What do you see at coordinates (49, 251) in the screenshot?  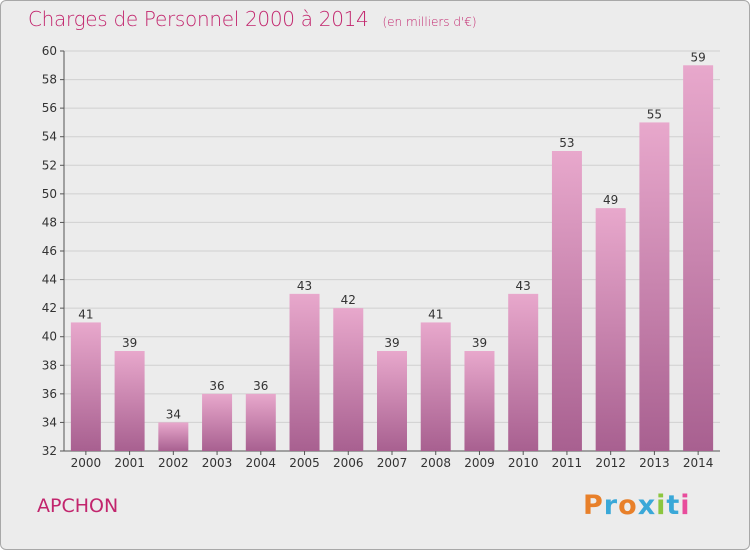 I see `y-tick-label: 46` at bounding box center [49, 251].